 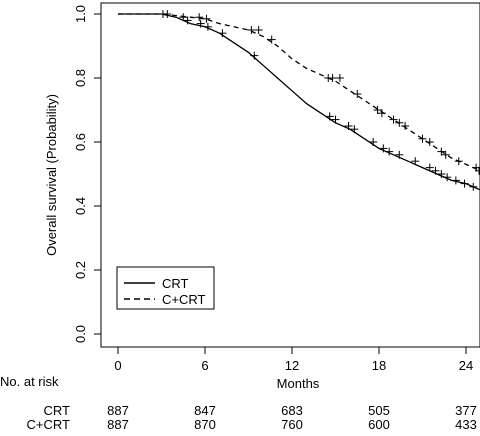 What do you see at coordinates (466, 424) in the screenshot?
I see `risk-value-c-crt: 433` at bounding box center [466, 424].